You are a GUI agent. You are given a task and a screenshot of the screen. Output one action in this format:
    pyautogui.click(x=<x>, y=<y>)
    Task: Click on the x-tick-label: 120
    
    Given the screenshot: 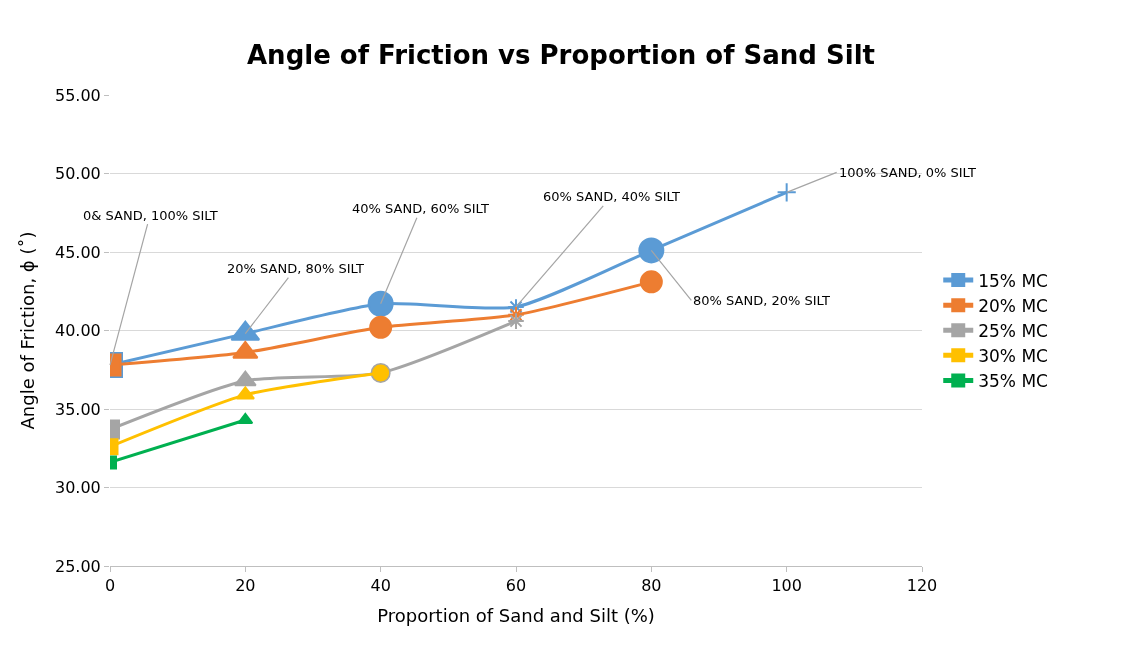 What is the action you would take?
    pyautogui.click(x=922, y=586)
    